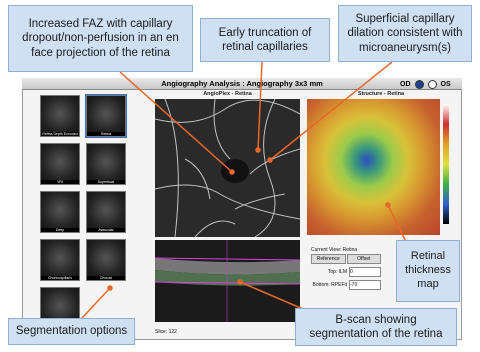 This screenshot has width=480, height=352. Describe the element at coordinates (428, 271) in the screenshot. I see `callout: Retinal thickness map` at that location.